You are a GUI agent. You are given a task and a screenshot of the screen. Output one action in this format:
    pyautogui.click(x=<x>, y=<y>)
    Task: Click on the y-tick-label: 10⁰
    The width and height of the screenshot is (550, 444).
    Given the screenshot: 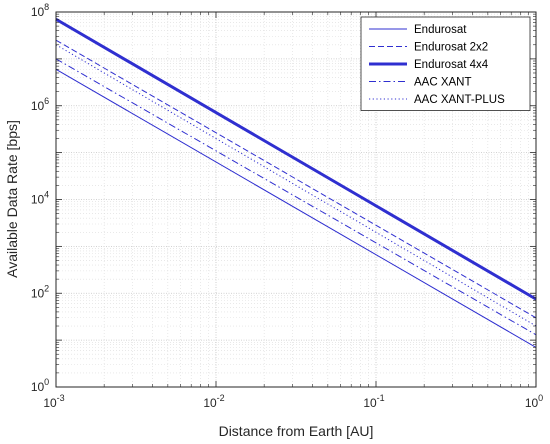 What is the action you would take?
    pyautogui.click(x=40, y=385)
    